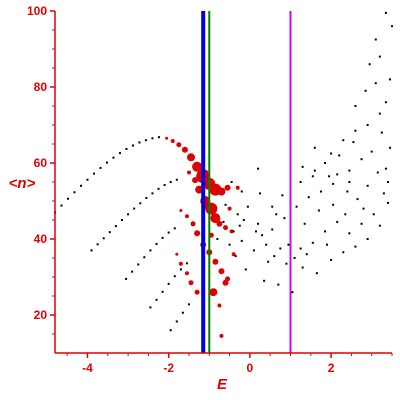  I want to click on y-tick-label: 60, so click(41, 163).